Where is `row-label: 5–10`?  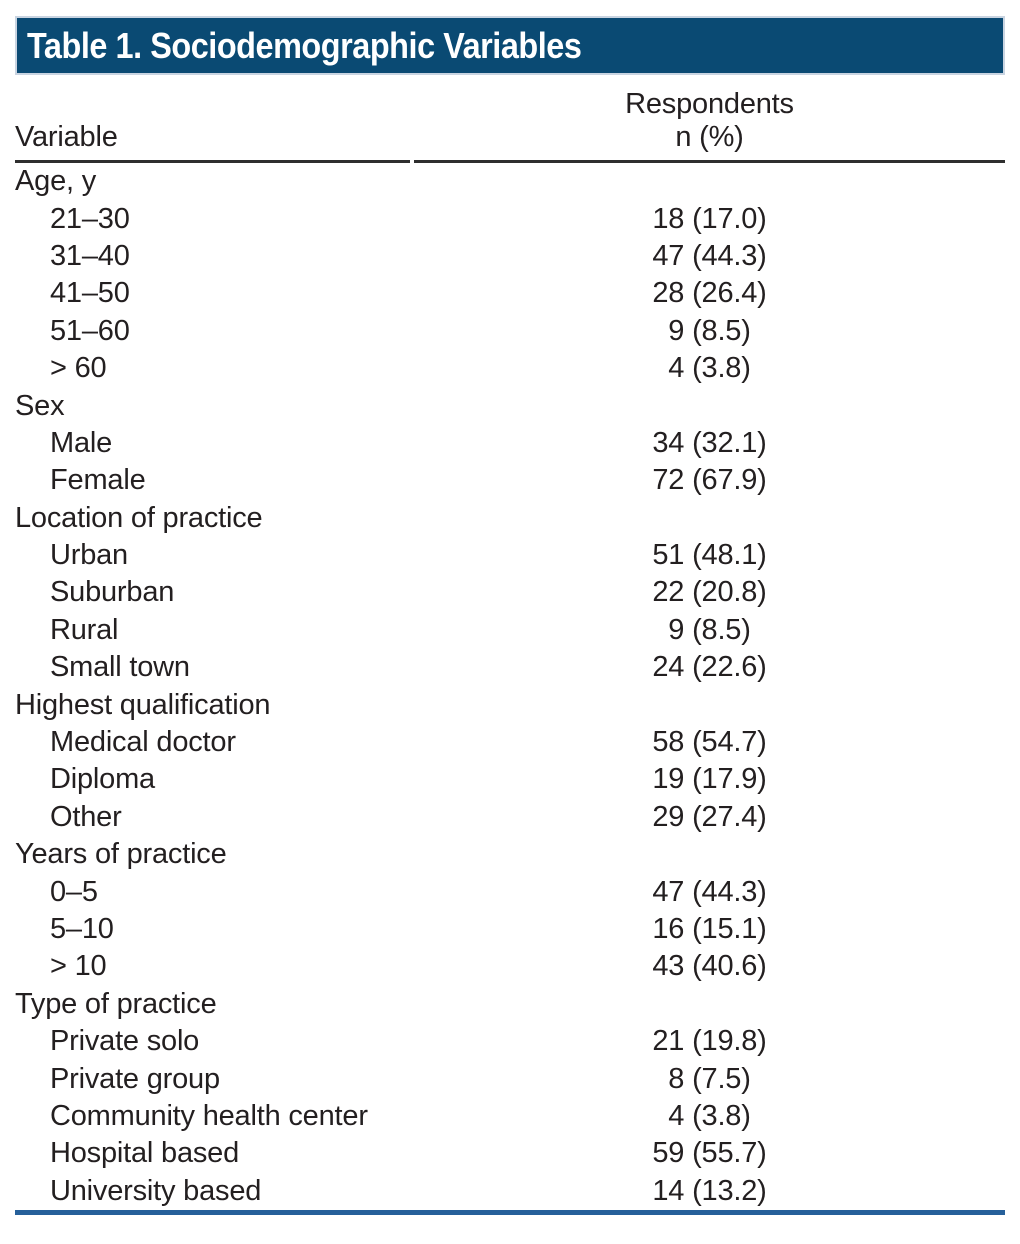
row-label: 5–10 is located at coordinates (82, 929).